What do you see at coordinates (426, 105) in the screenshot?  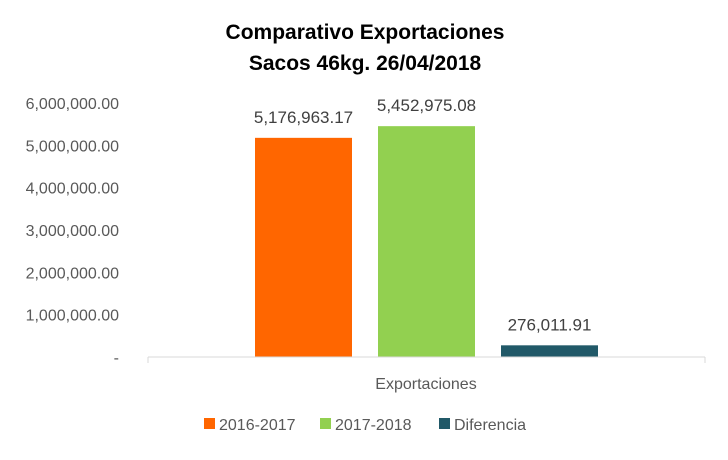 I see `data-label: 5,452,975.08` at bounding box center [426, 105].